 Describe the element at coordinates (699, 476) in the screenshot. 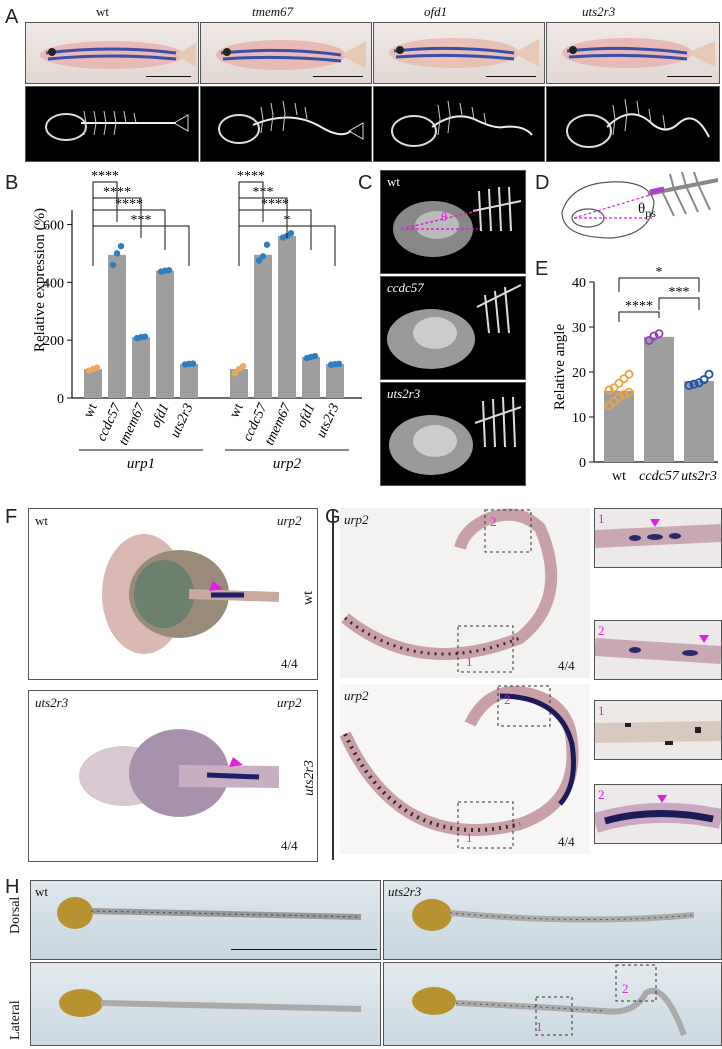

I see `x-tick-label: uts2r3` at that location.